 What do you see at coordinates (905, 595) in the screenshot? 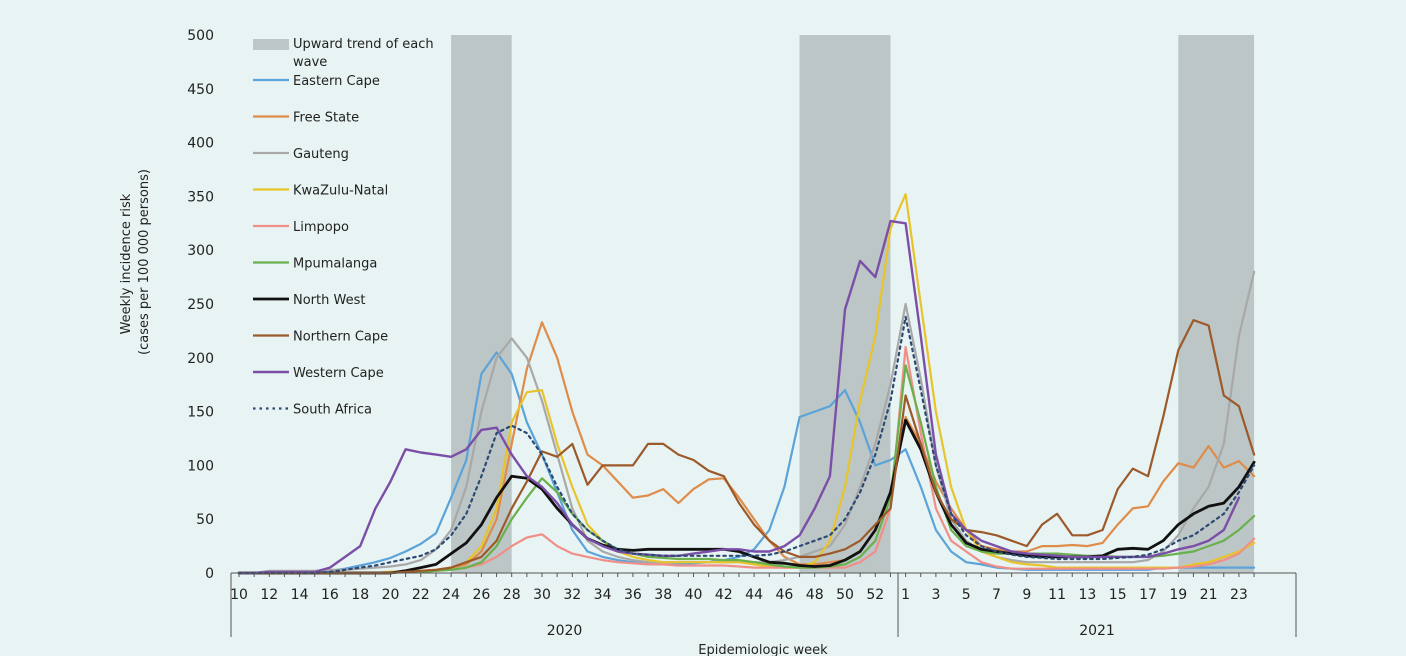
I see `x-tick-label: 1` at bounding box center [905, 595].